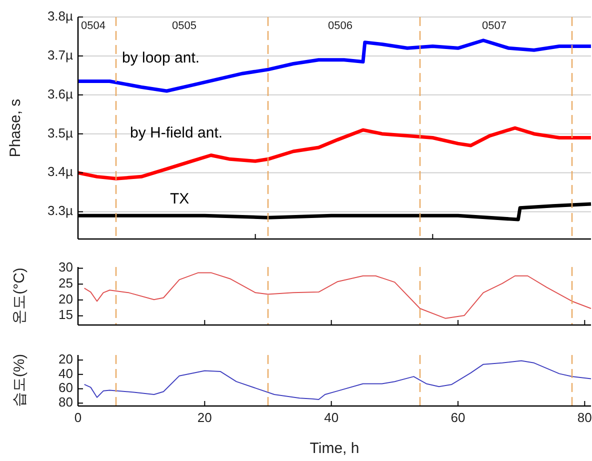 The image size is (592, 461). Describe the element at coordinates (60, 94) in the screenshot. I see `y-tick-label: 3.6µ` at that location.